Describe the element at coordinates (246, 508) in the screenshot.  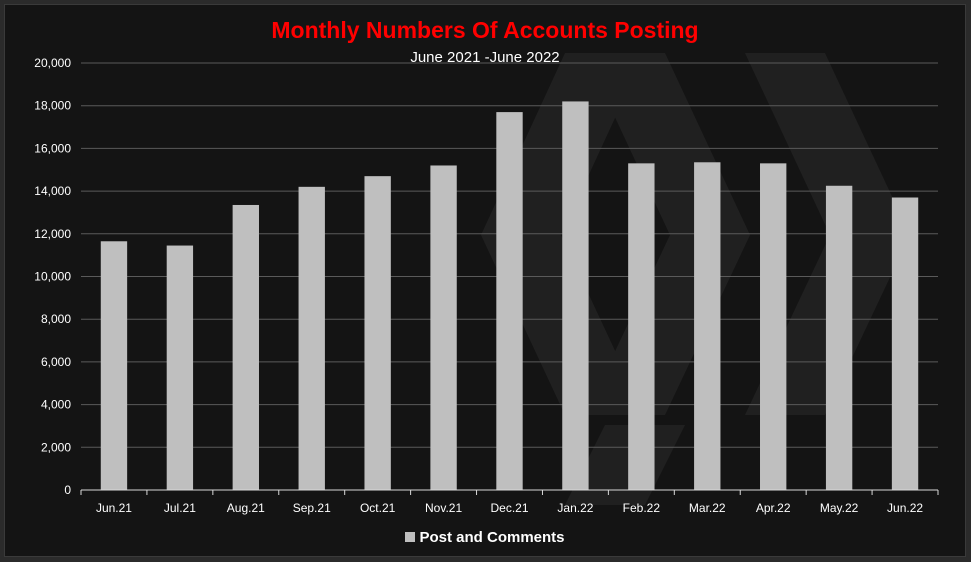
I see `x-tick-label: Aug.21` at that location.